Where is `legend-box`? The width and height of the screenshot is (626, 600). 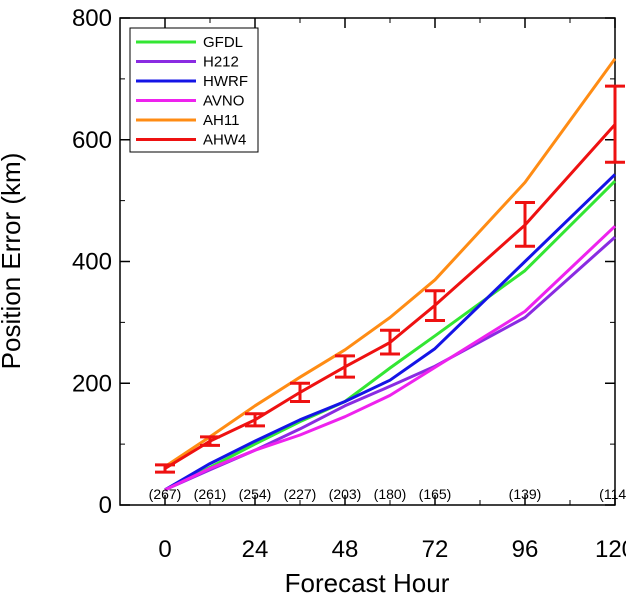 legend-box is located at coordinates (194, 90).